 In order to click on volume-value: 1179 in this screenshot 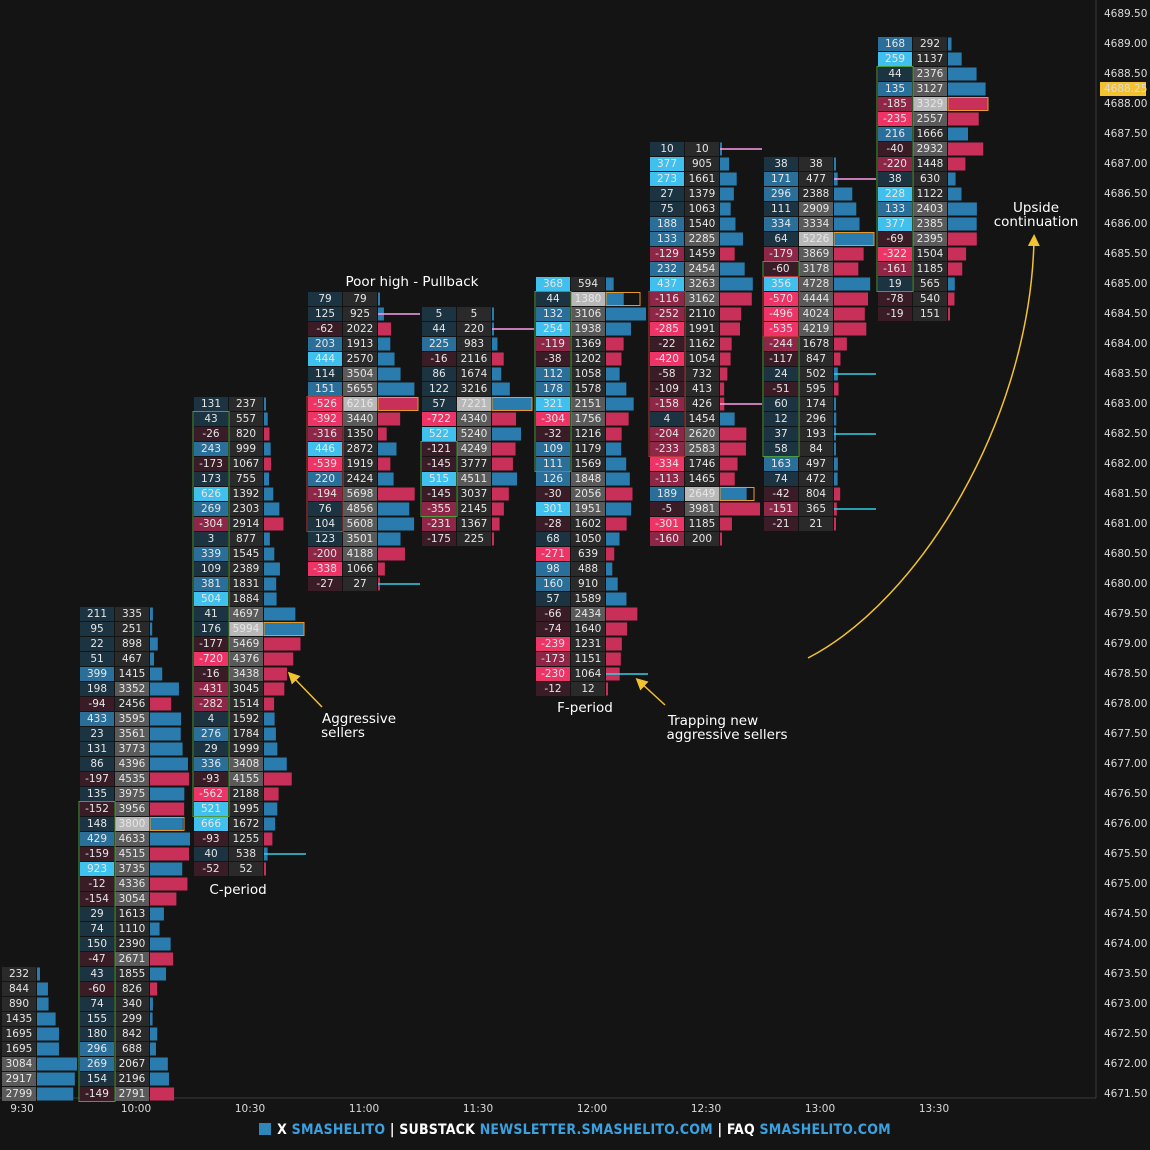, I will do `click(588, 449)`.